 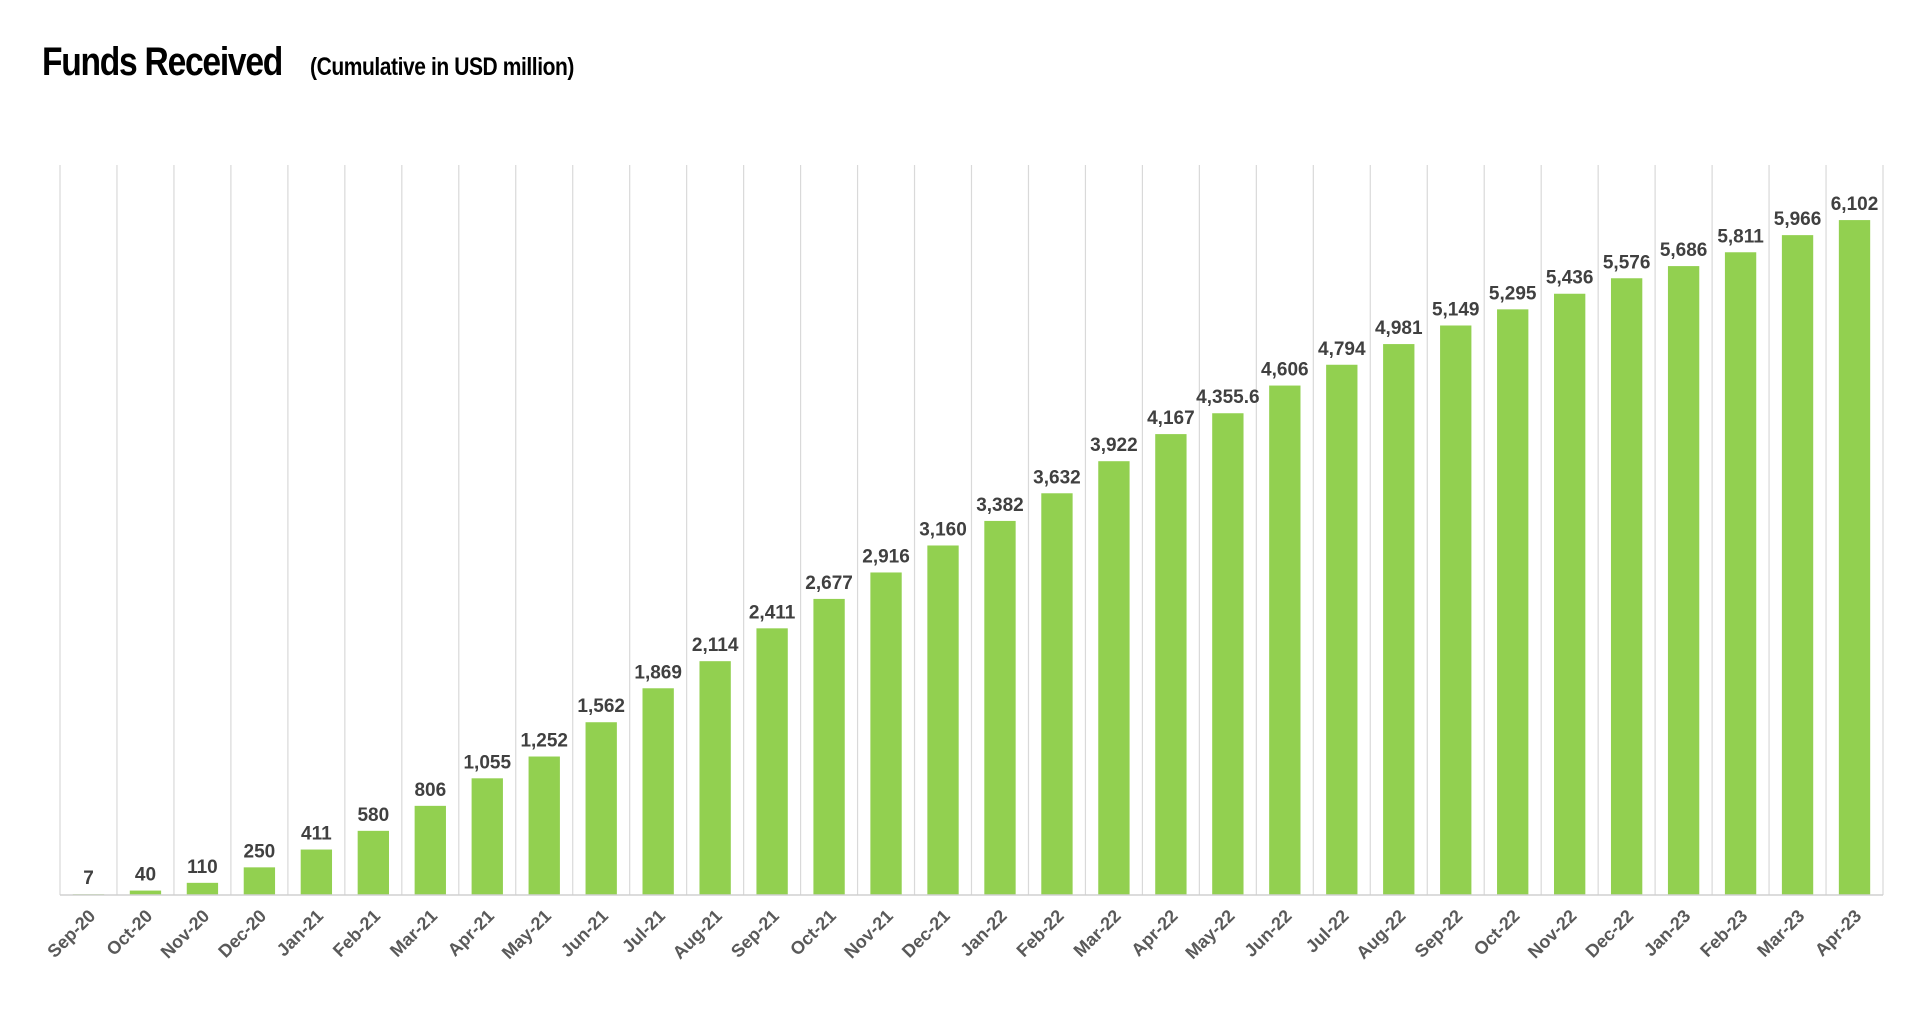 What do you see at coordinates (316, 834) in the screenshot?
I see `data-label: 411` at bounding box center [316, 834].